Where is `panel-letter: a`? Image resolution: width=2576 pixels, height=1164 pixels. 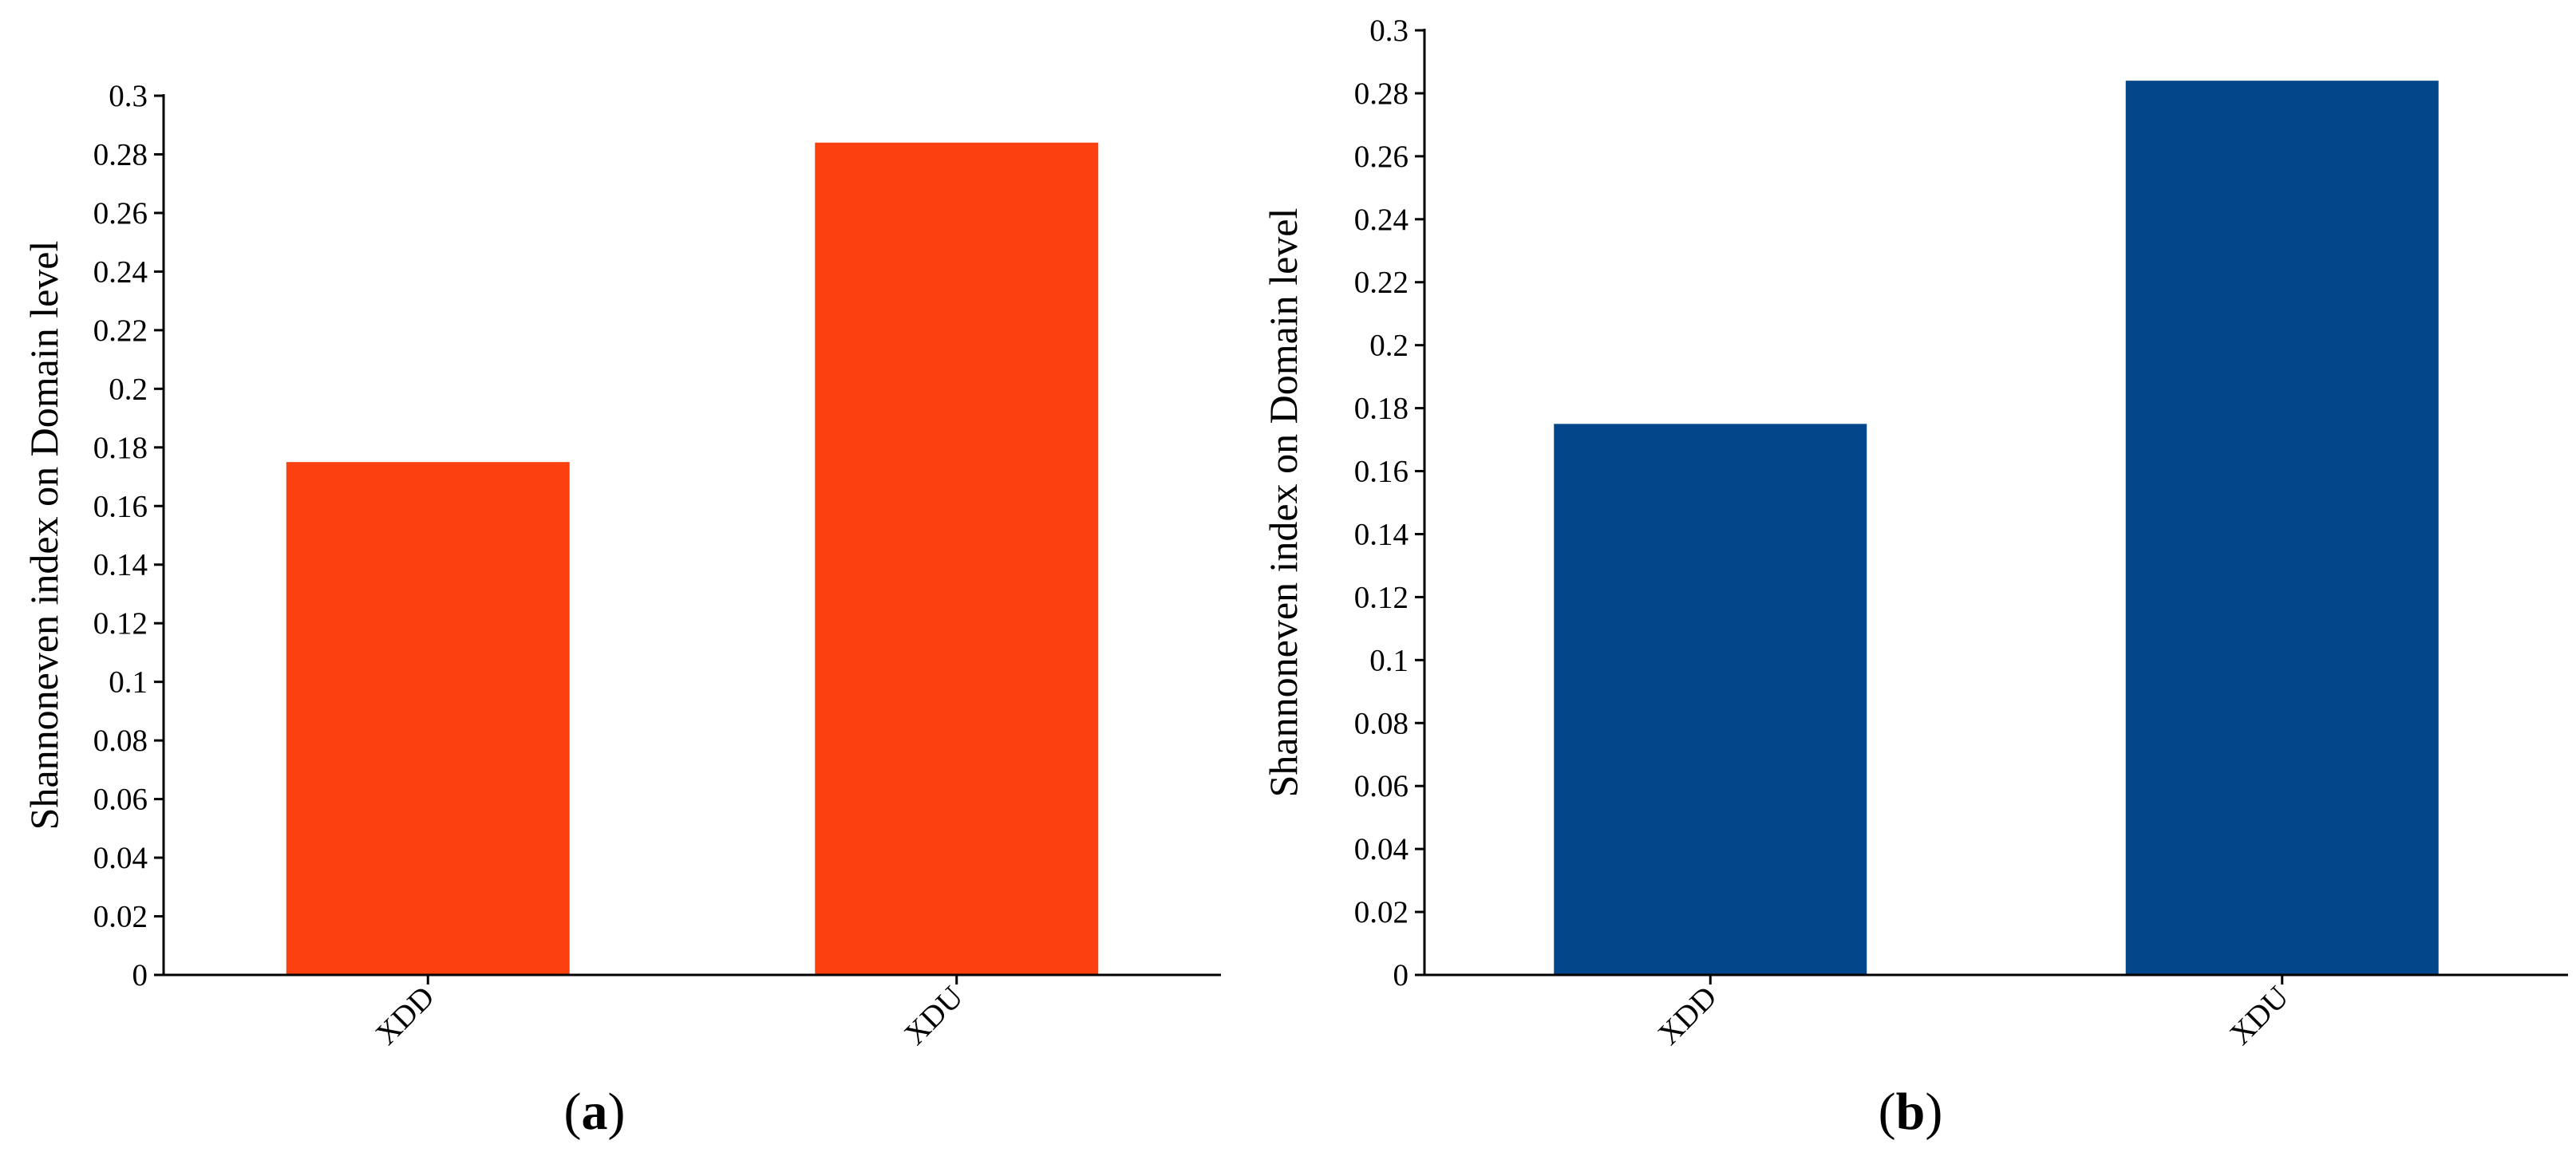 panel-letter: a is located at coordinates (595, 1112).